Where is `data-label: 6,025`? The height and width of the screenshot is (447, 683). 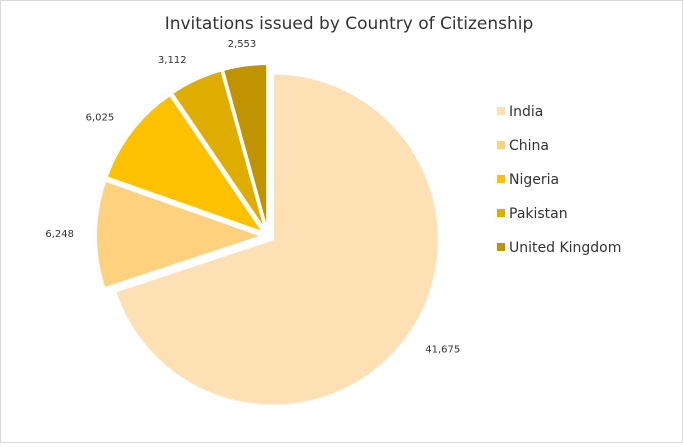
data-label: 6,025 is located at coordinates (100, 118).